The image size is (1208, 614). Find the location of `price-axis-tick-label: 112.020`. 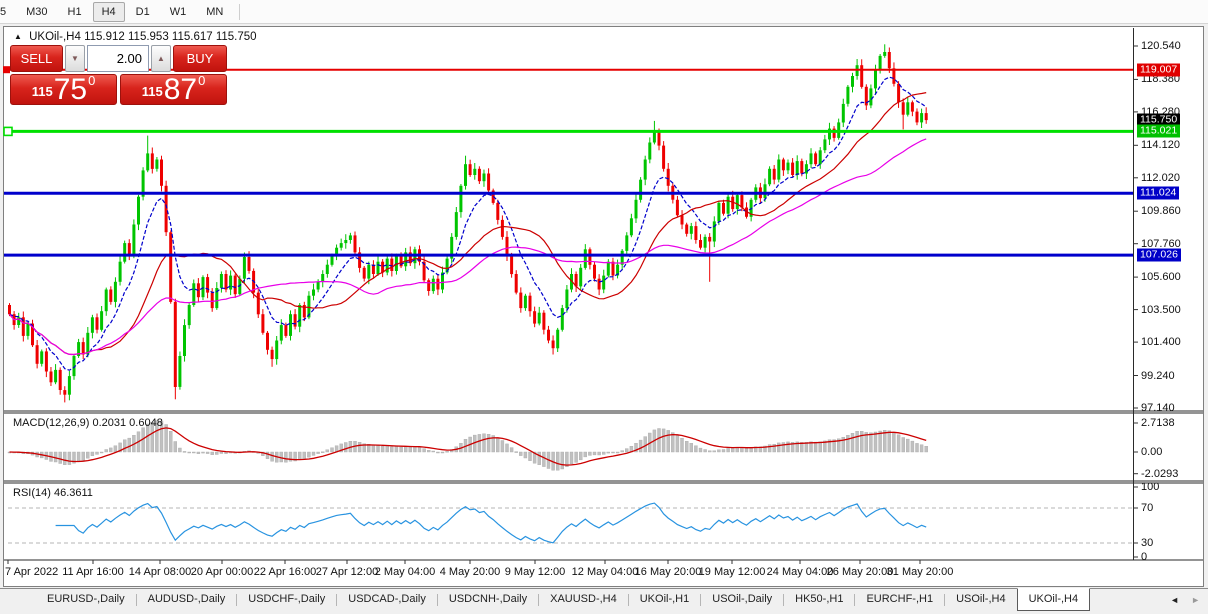

price-axis-tick-label: 112.020 is located at coordinates (1160, 177).